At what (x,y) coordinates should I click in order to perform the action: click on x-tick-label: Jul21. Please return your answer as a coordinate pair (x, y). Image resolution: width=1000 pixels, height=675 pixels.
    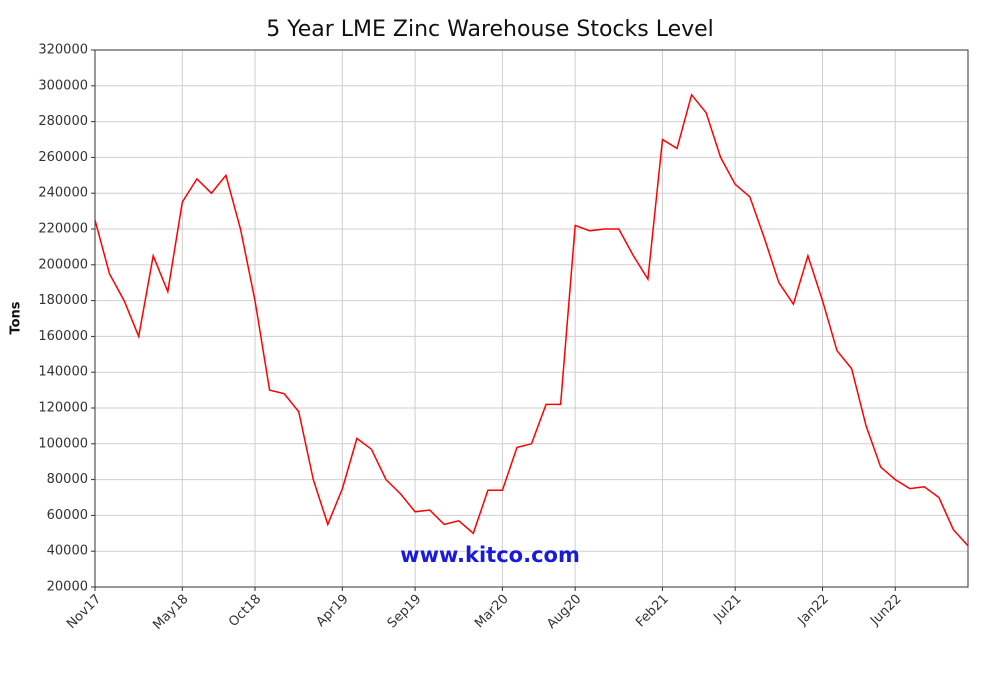
    Looking at the image, I should click on (727, 609).